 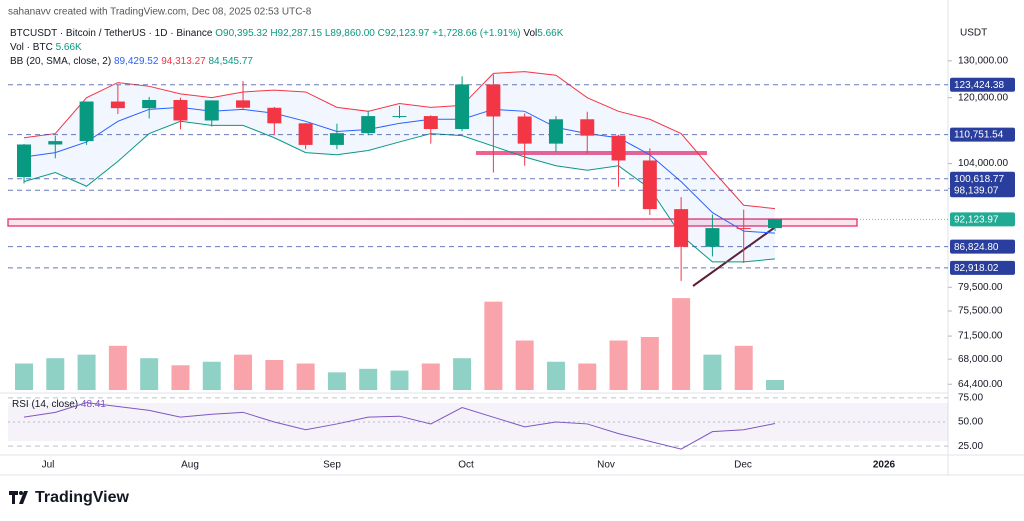 I want to click on legend-volume: Vol · BTC 5.66K, so click(x=46, y=47).